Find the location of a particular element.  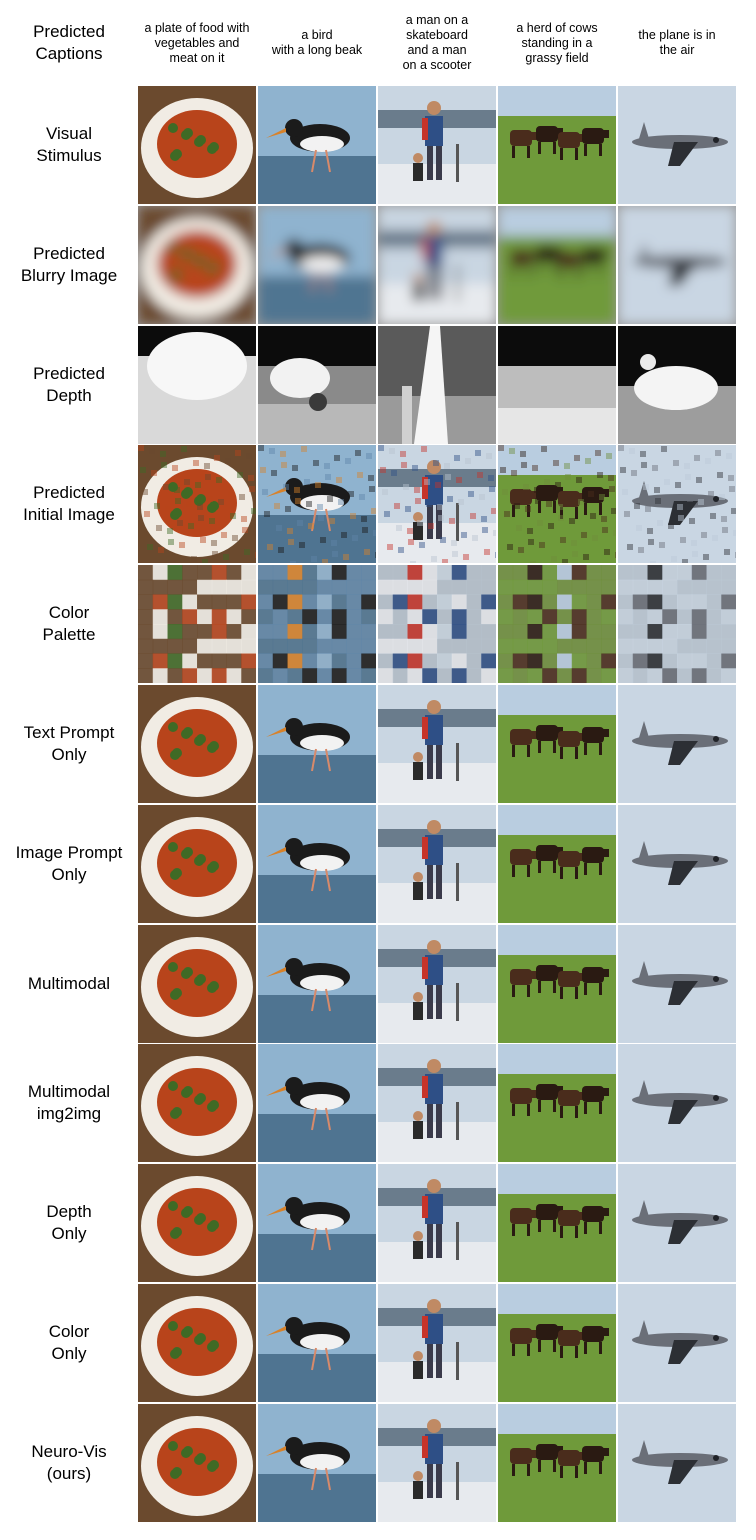

row-label-8: Multimodal is located at coordinates (69, 984).